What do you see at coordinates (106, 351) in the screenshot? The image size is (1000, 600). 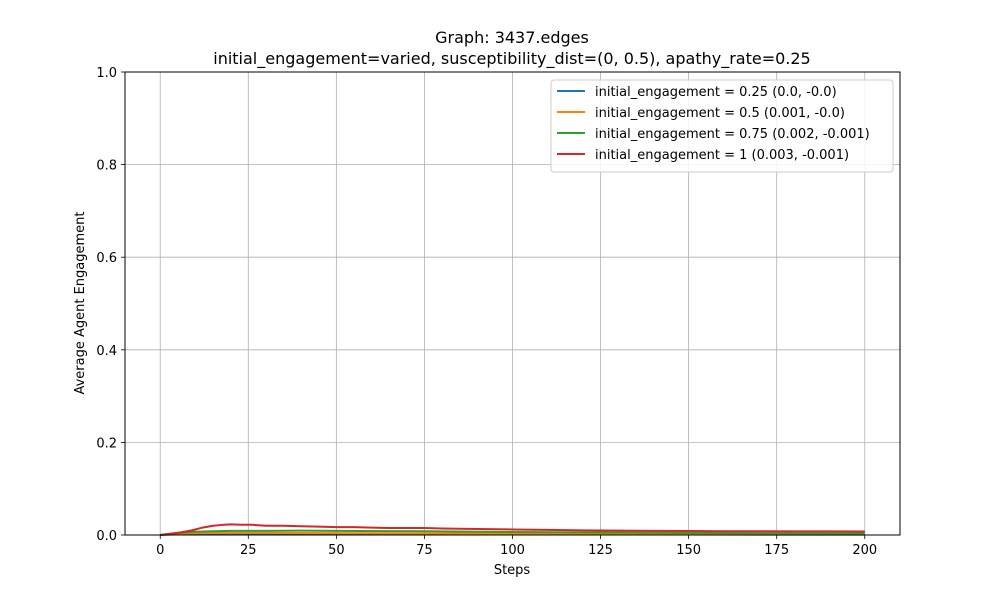 I see `y-tick-label: 0.4` at bounding box center [106, 351].